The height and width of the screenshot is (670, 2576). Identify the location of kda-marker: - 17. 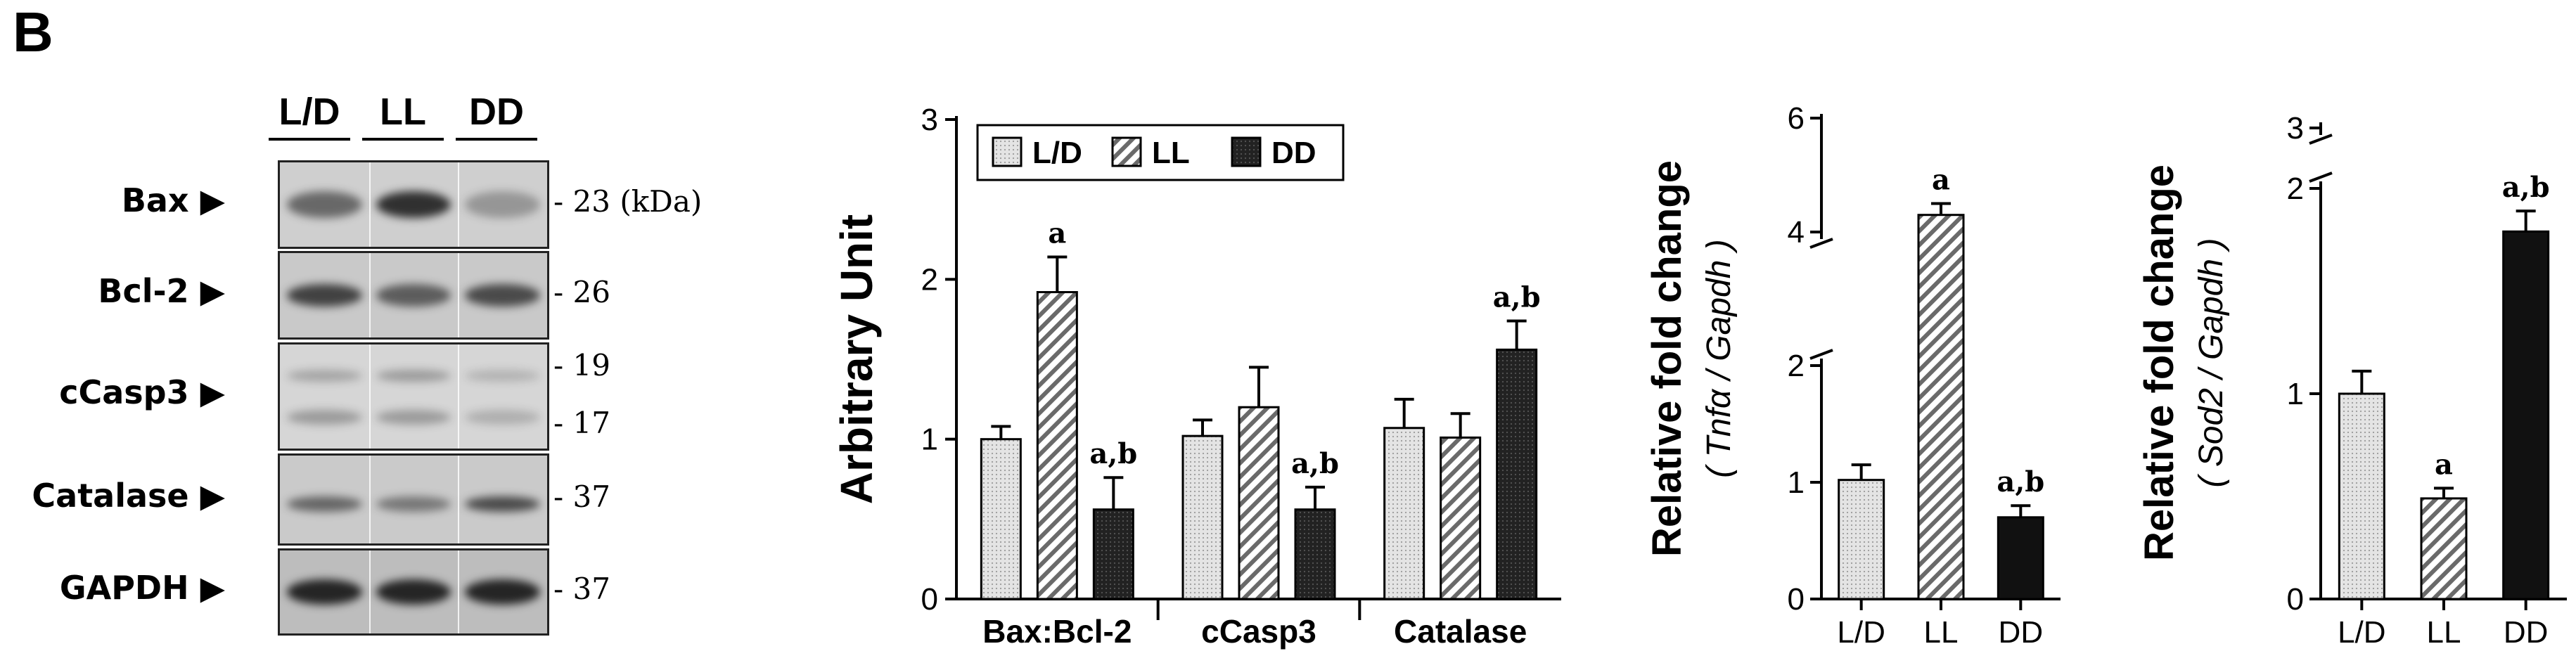
(581, 423).